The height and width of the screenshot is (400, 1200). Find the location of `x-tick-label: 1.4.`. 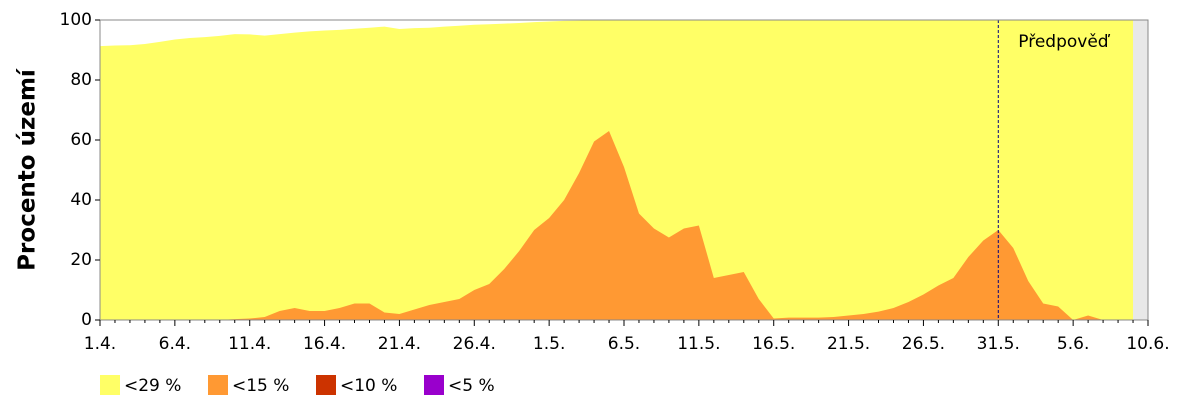

x-tick-label: 1.4. is located at coordinates (100, 344).